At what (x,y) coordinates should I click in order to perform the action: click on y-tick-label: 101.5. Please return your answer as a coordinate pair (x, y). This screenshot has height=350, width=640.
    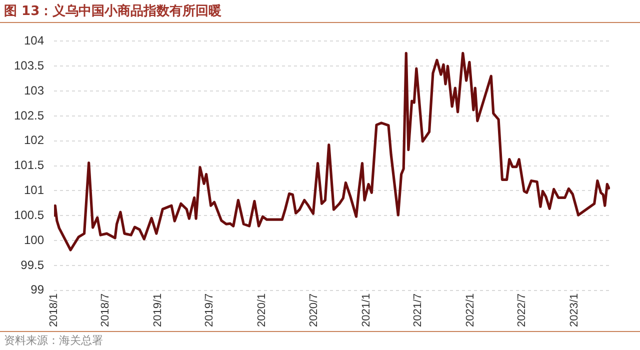
    Looking at the image, I should click on (29, 165).